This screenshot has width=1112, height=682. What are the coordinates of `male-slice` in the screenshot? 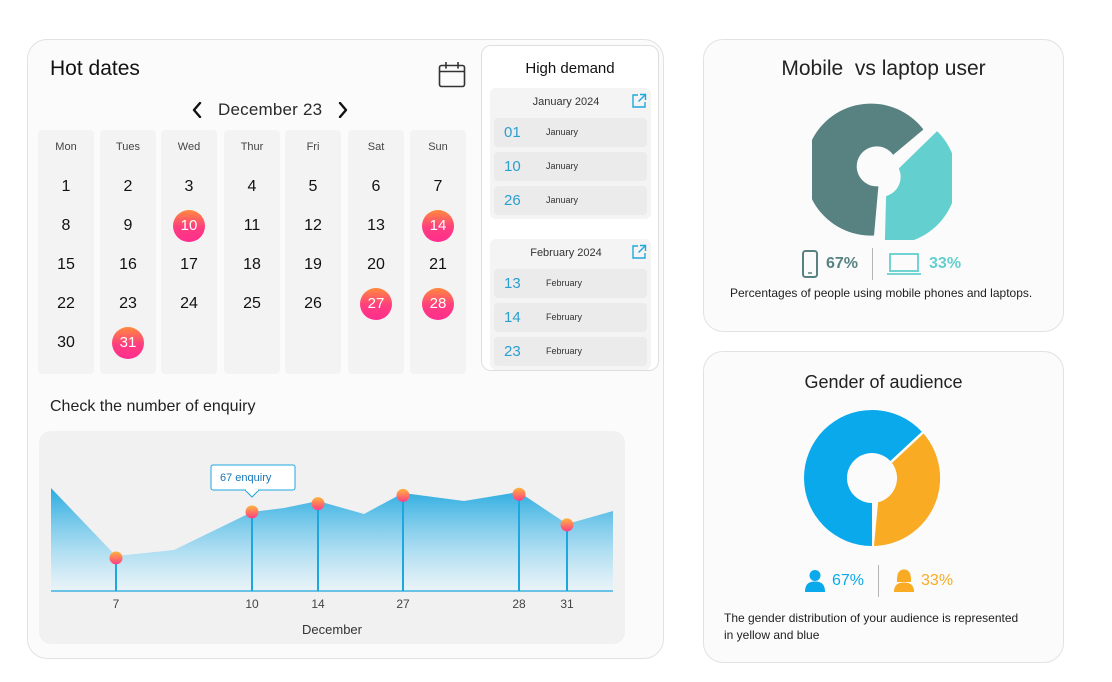 It's located at (863, 478).